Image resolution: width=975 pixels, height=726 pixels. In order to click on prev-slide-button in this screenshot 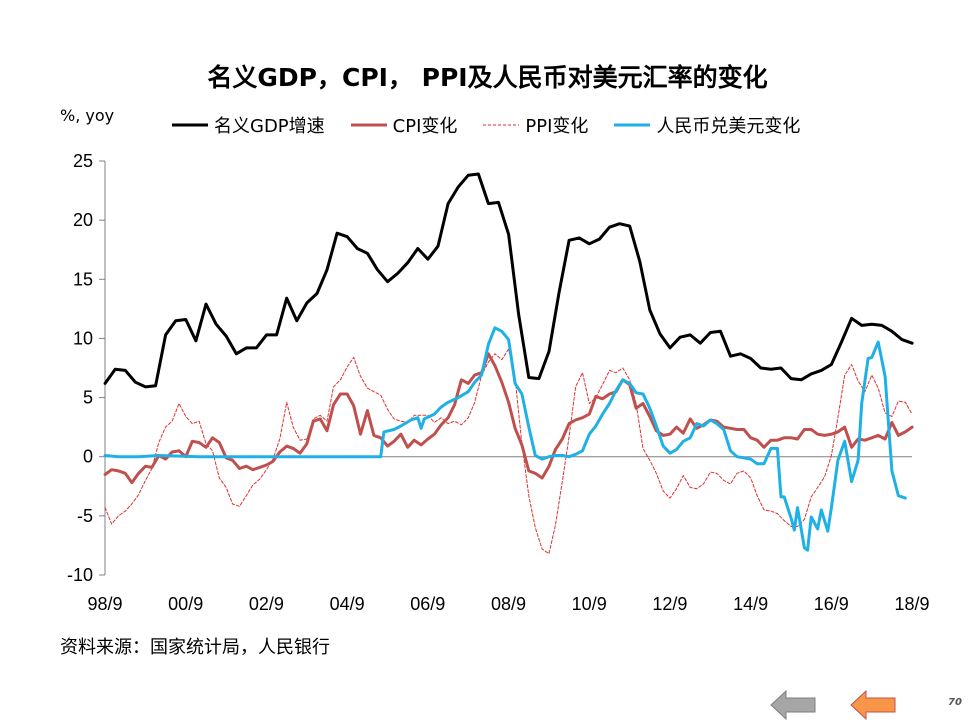, I will do `click(793, 705)`.